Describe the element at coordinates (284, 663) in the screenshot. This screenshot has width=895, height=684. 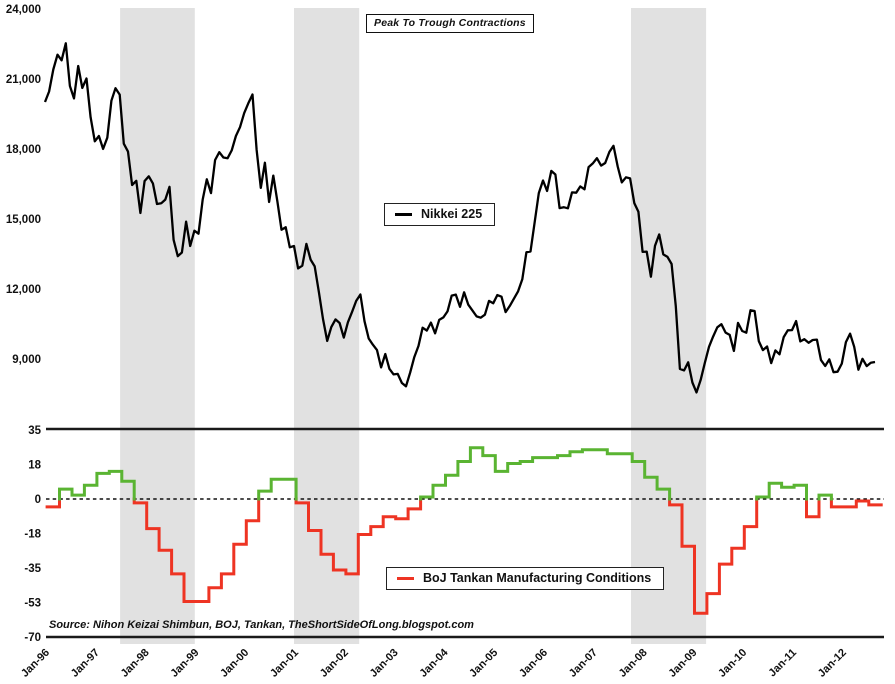
I see `x-axis-label: Jan-01` at that location.